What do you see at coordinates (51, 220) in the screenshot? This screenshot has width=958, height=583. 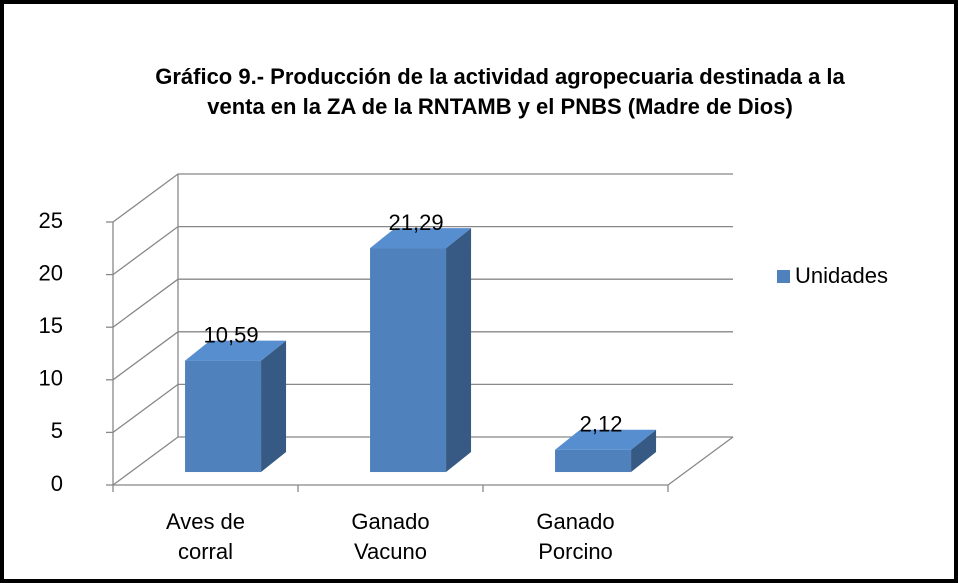 I see `y-tick-label: 25` at bounding box center [51, 220].